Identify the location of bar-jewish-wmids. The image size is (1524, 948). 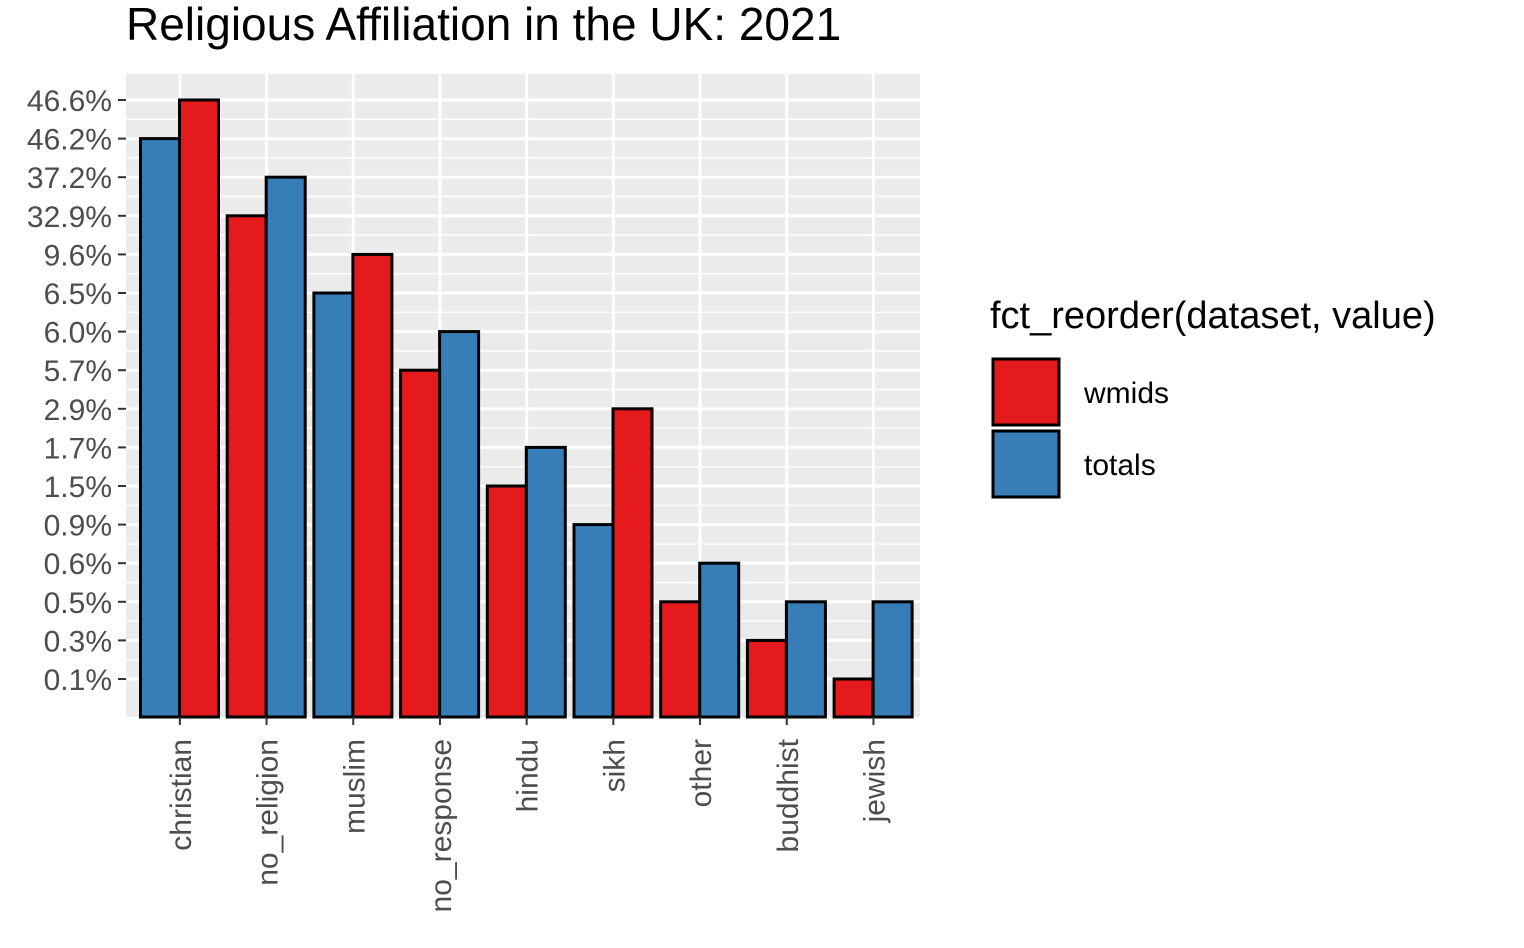
(853, 698).